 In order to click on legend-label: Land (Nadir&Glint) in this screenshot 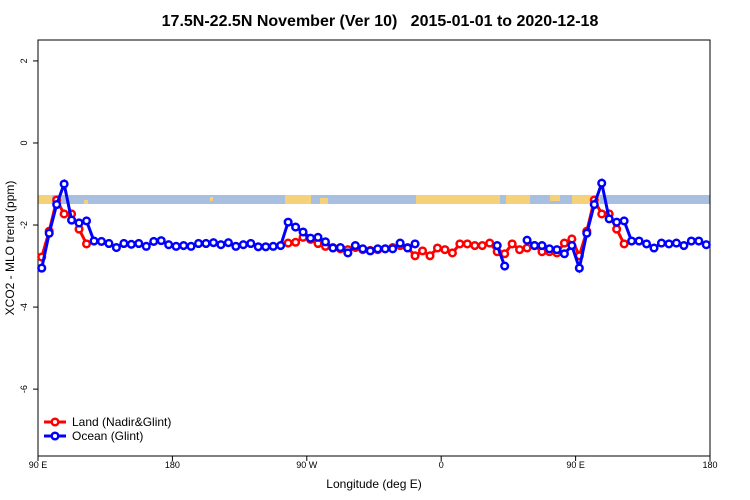, I will do `click(121, 422)`.